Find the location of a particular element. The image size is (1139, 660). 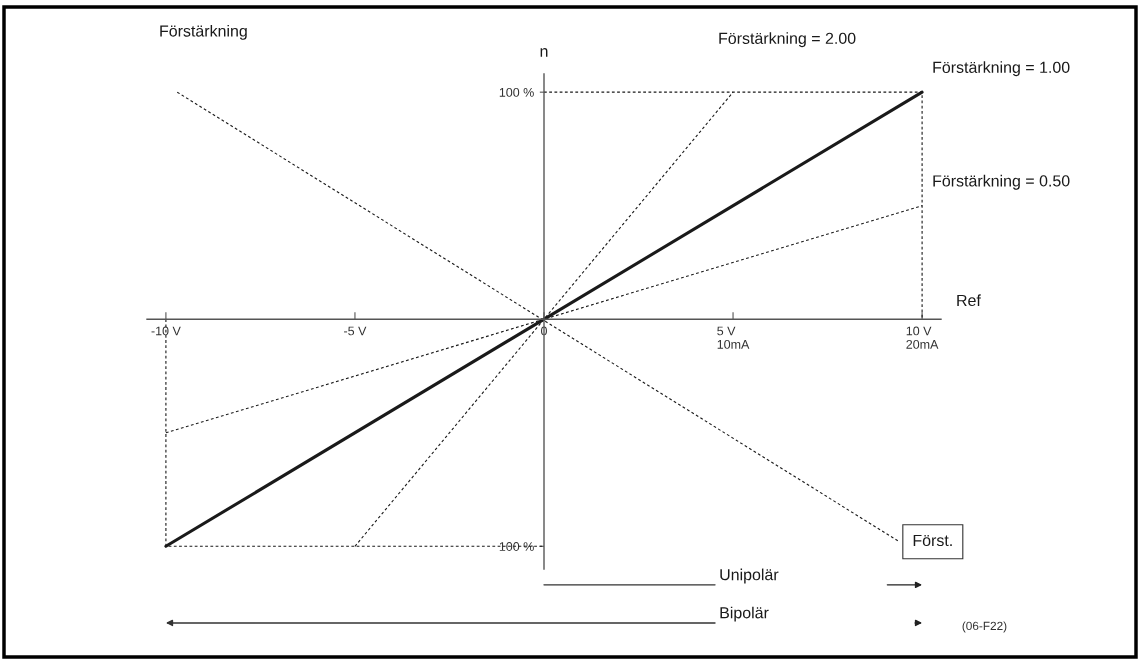

text: (06-F22) is located at coordinates (984, 627).